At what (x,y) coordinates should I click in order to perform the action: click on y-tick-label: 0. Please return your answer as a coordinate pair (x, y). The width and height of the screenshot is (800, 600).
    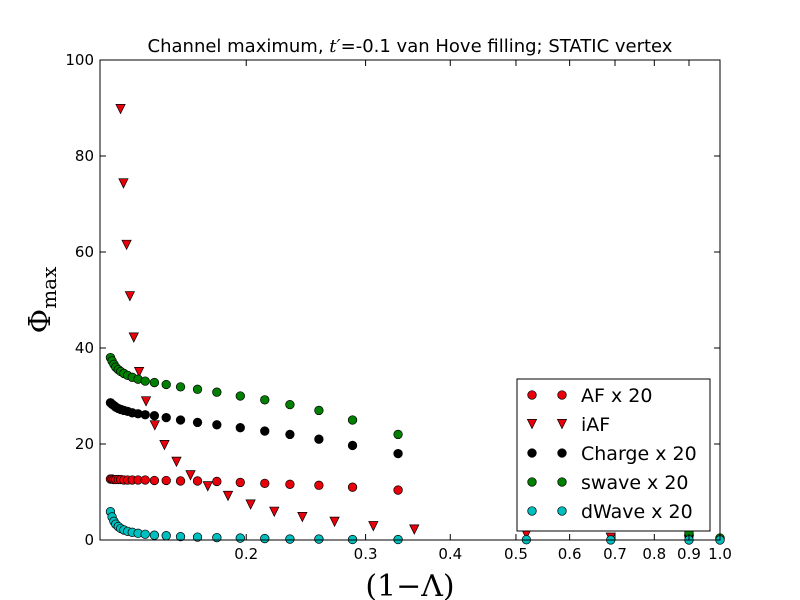
    Looking at the image, I should click on (89, 540).